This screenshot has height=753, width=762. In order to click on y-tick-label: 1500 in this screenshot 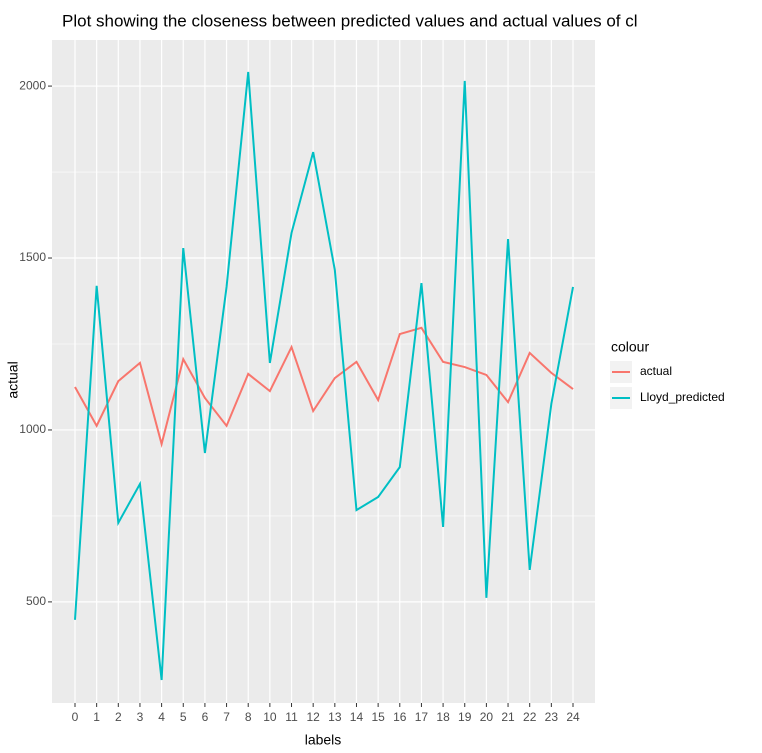, I will do `click(32, 257)`.